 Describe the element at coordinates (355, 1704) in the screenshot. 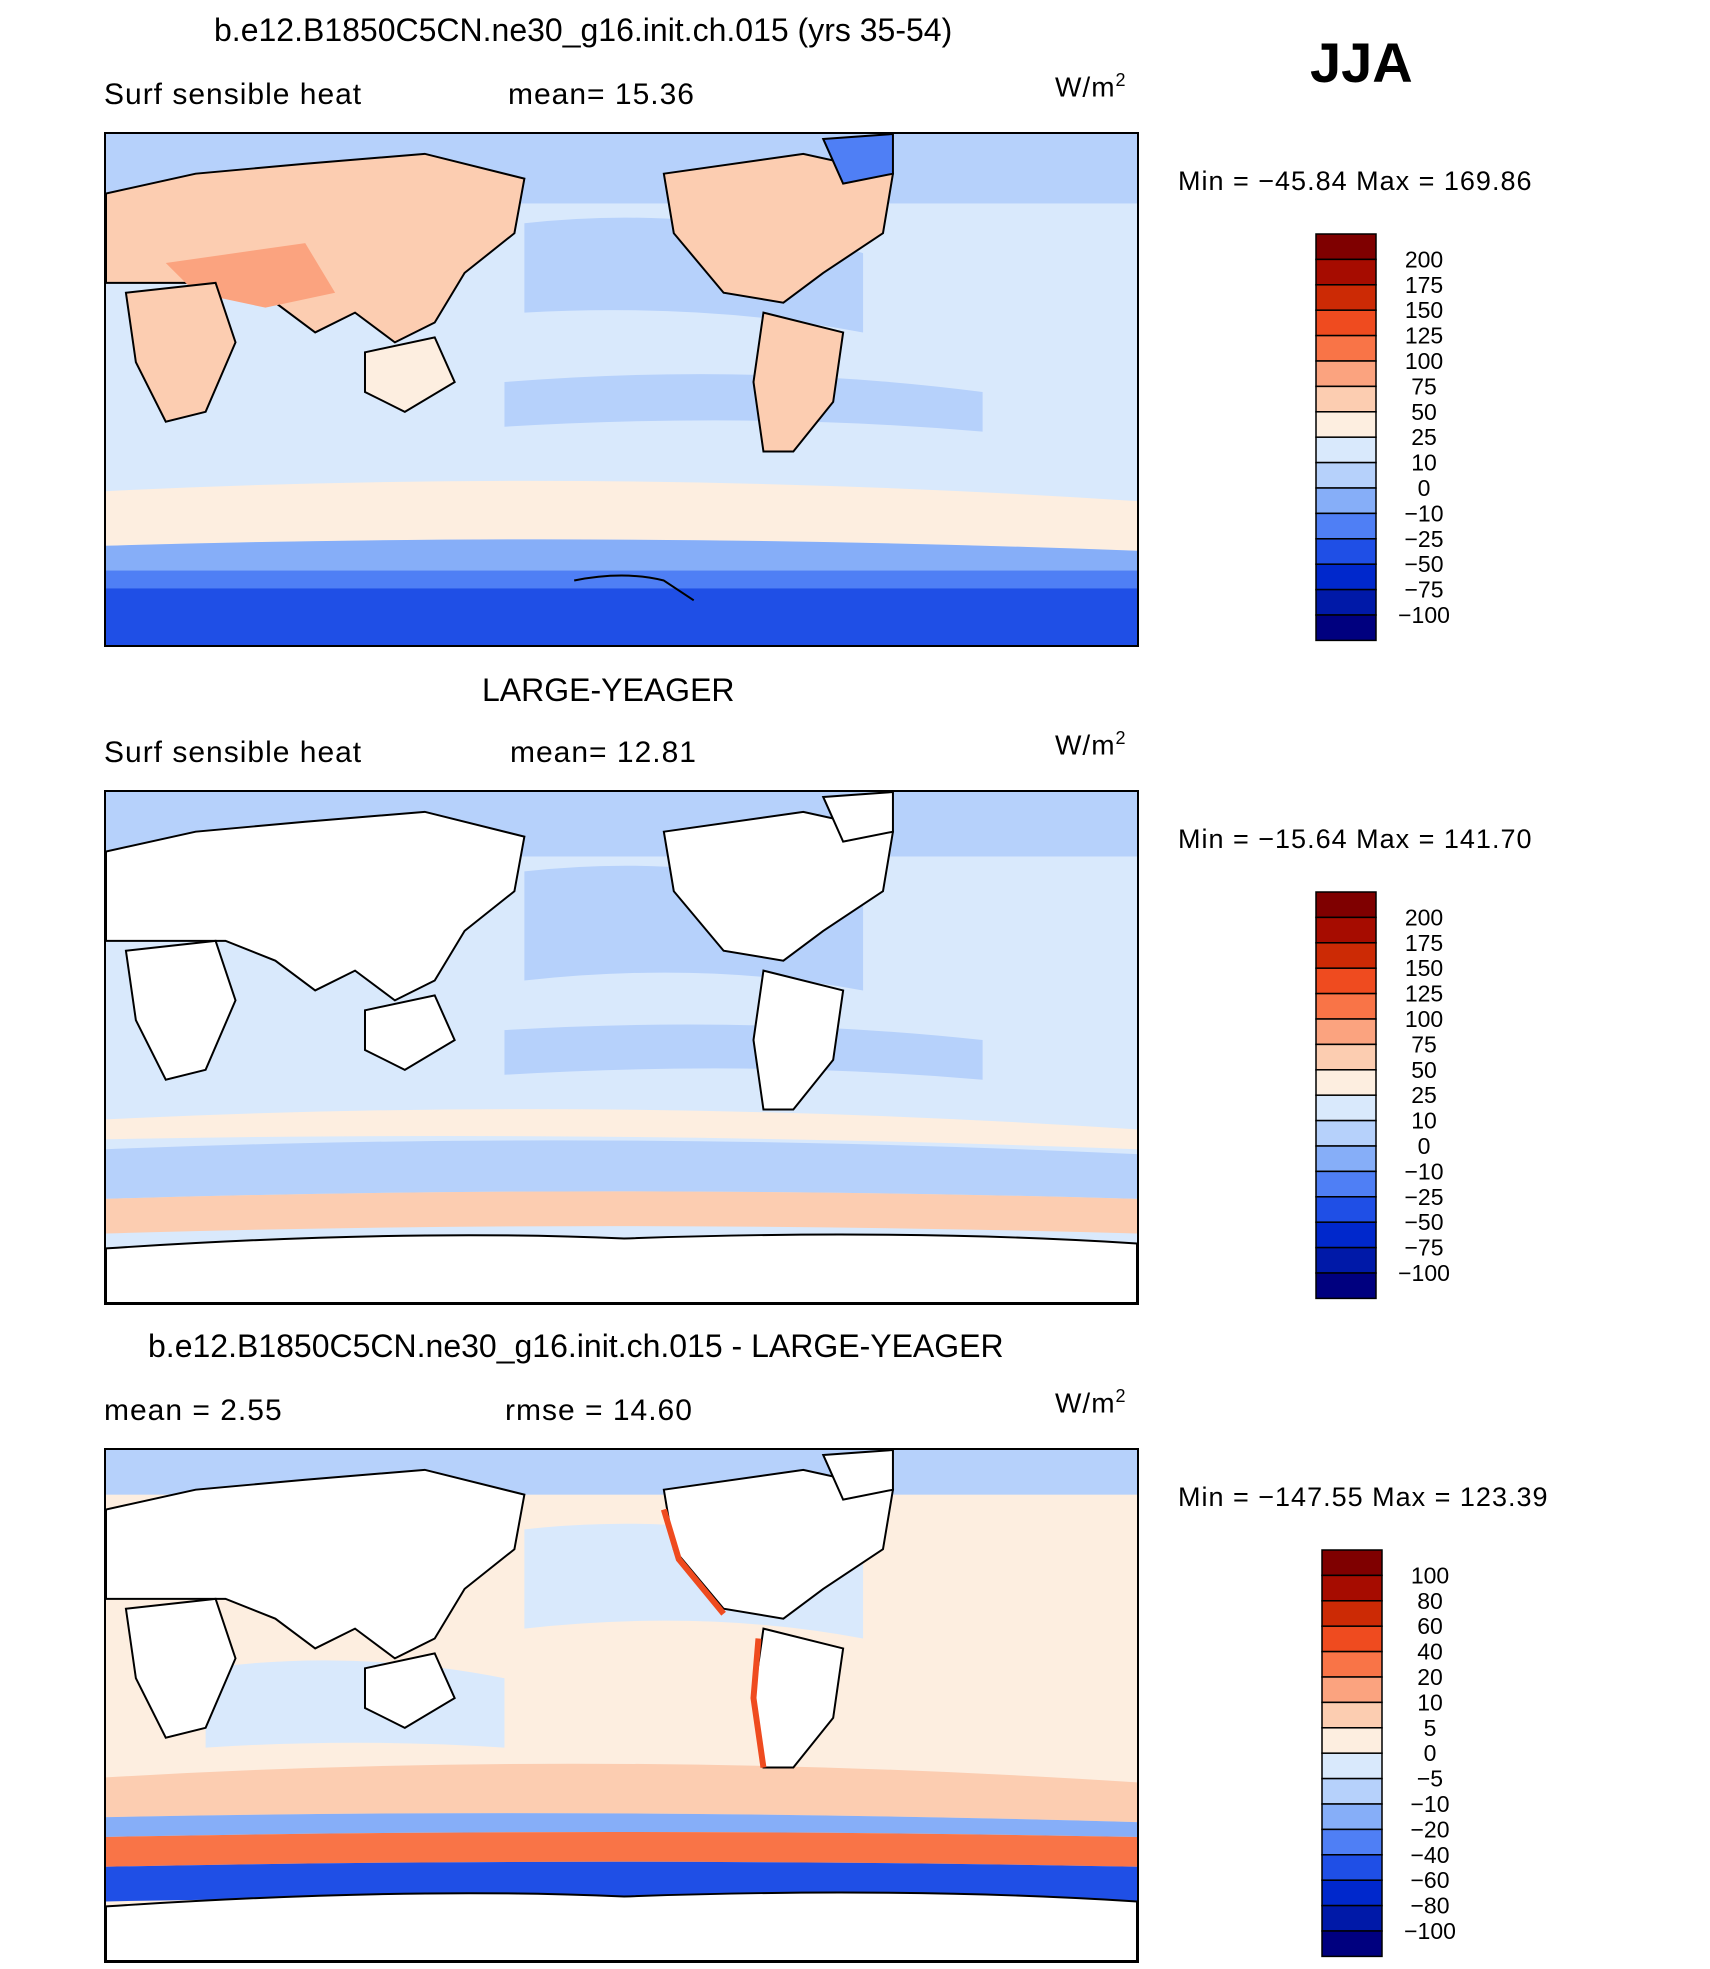

I see `indian-band` at that location.